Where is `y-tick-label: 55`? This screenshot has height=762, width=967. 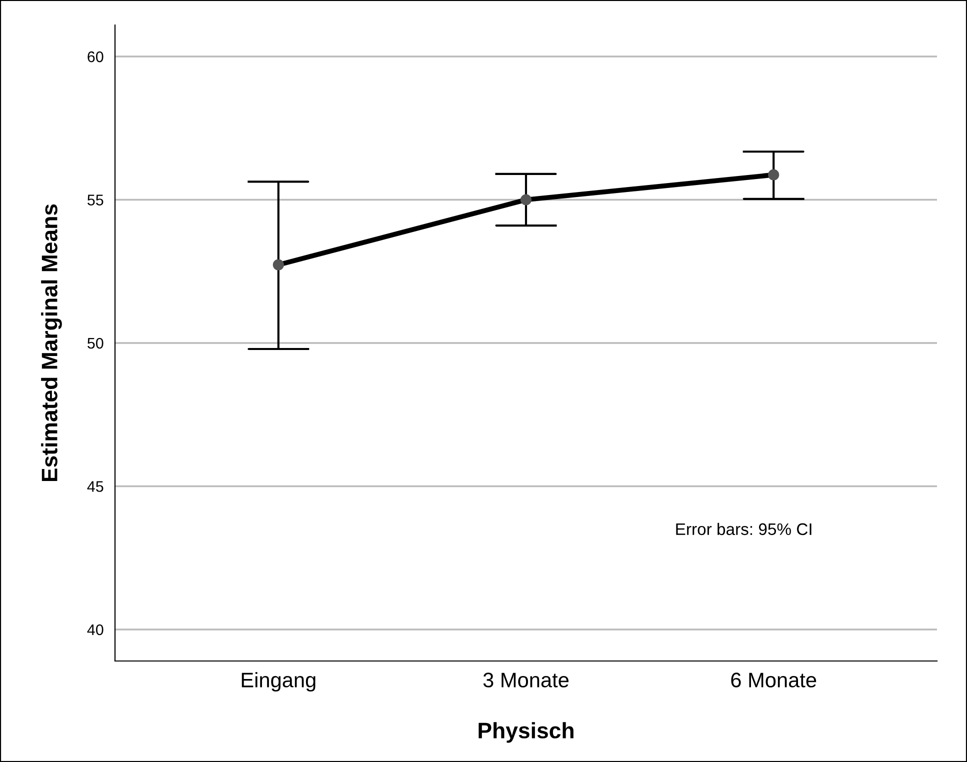
y-tick-label: 55 is located at coordinates (96, 200).